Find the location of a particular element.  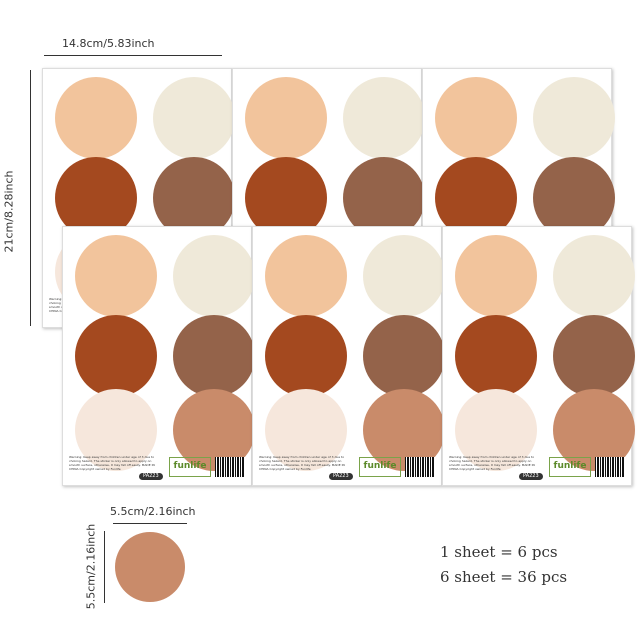

count-line-2: 6 sheet = 36 pcs is located at coordinates (504, 577).